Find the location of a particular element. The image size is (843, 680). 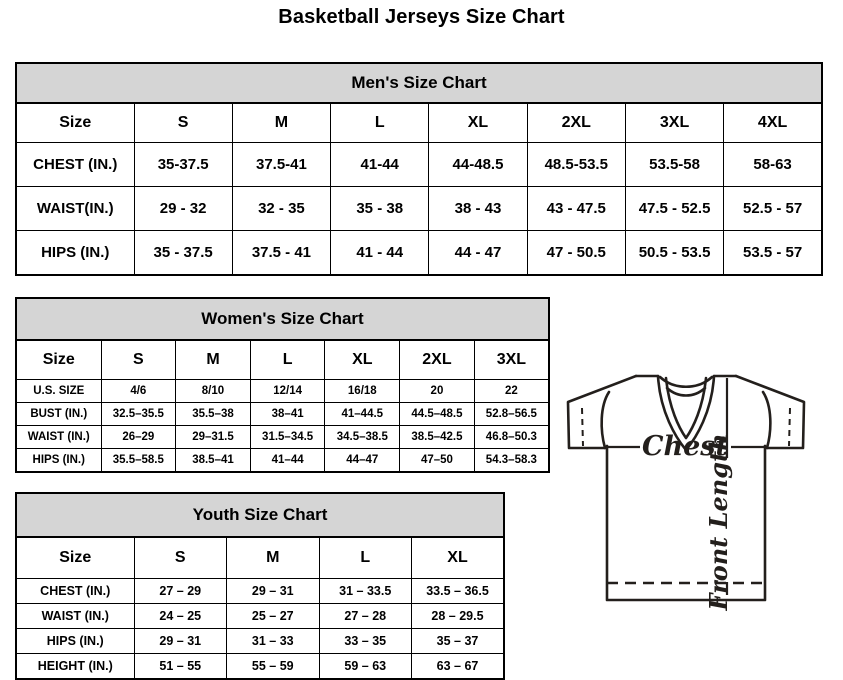

table-cell: 4/6 is located at coordinates (138, 391).